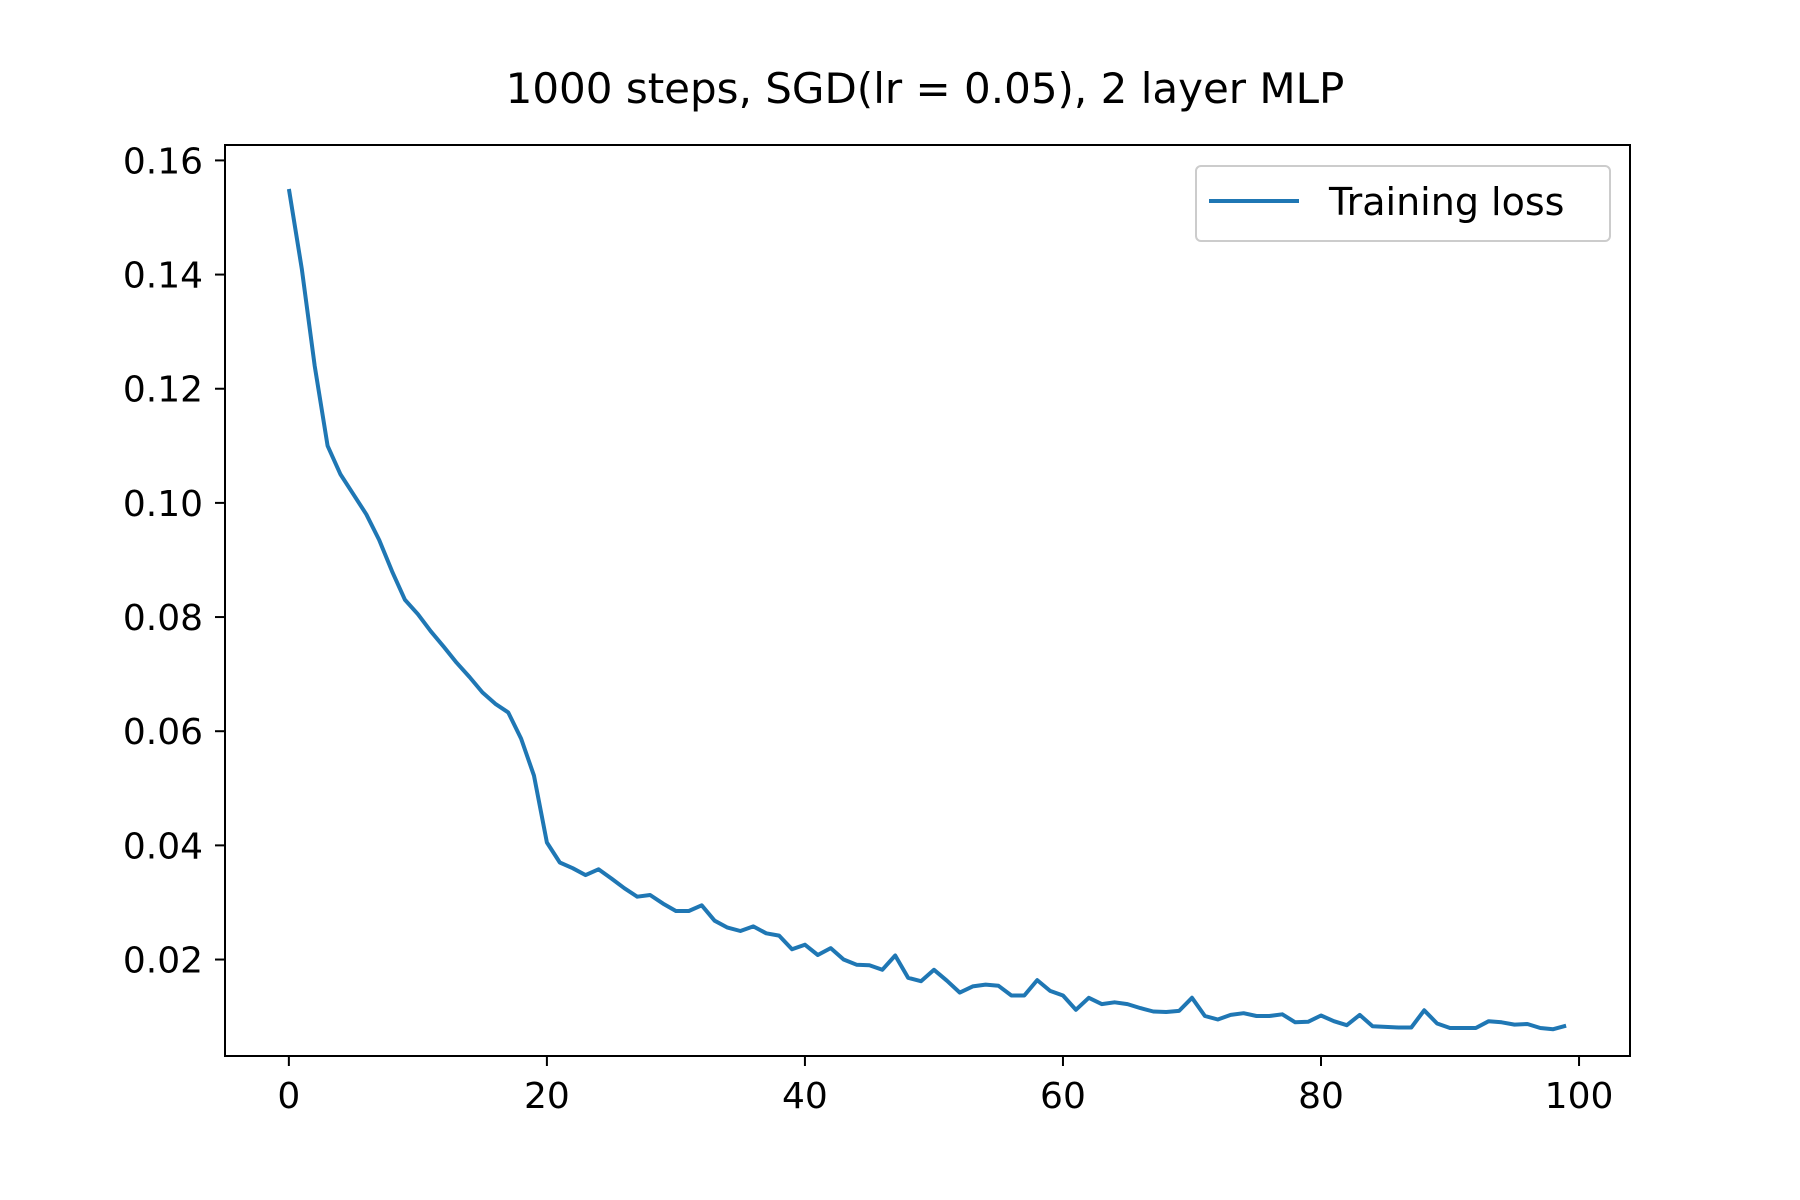 The height and width of the screenshot is (1200, 1800). I want to click on y-tick-label: 0.02, so click(163, 961).